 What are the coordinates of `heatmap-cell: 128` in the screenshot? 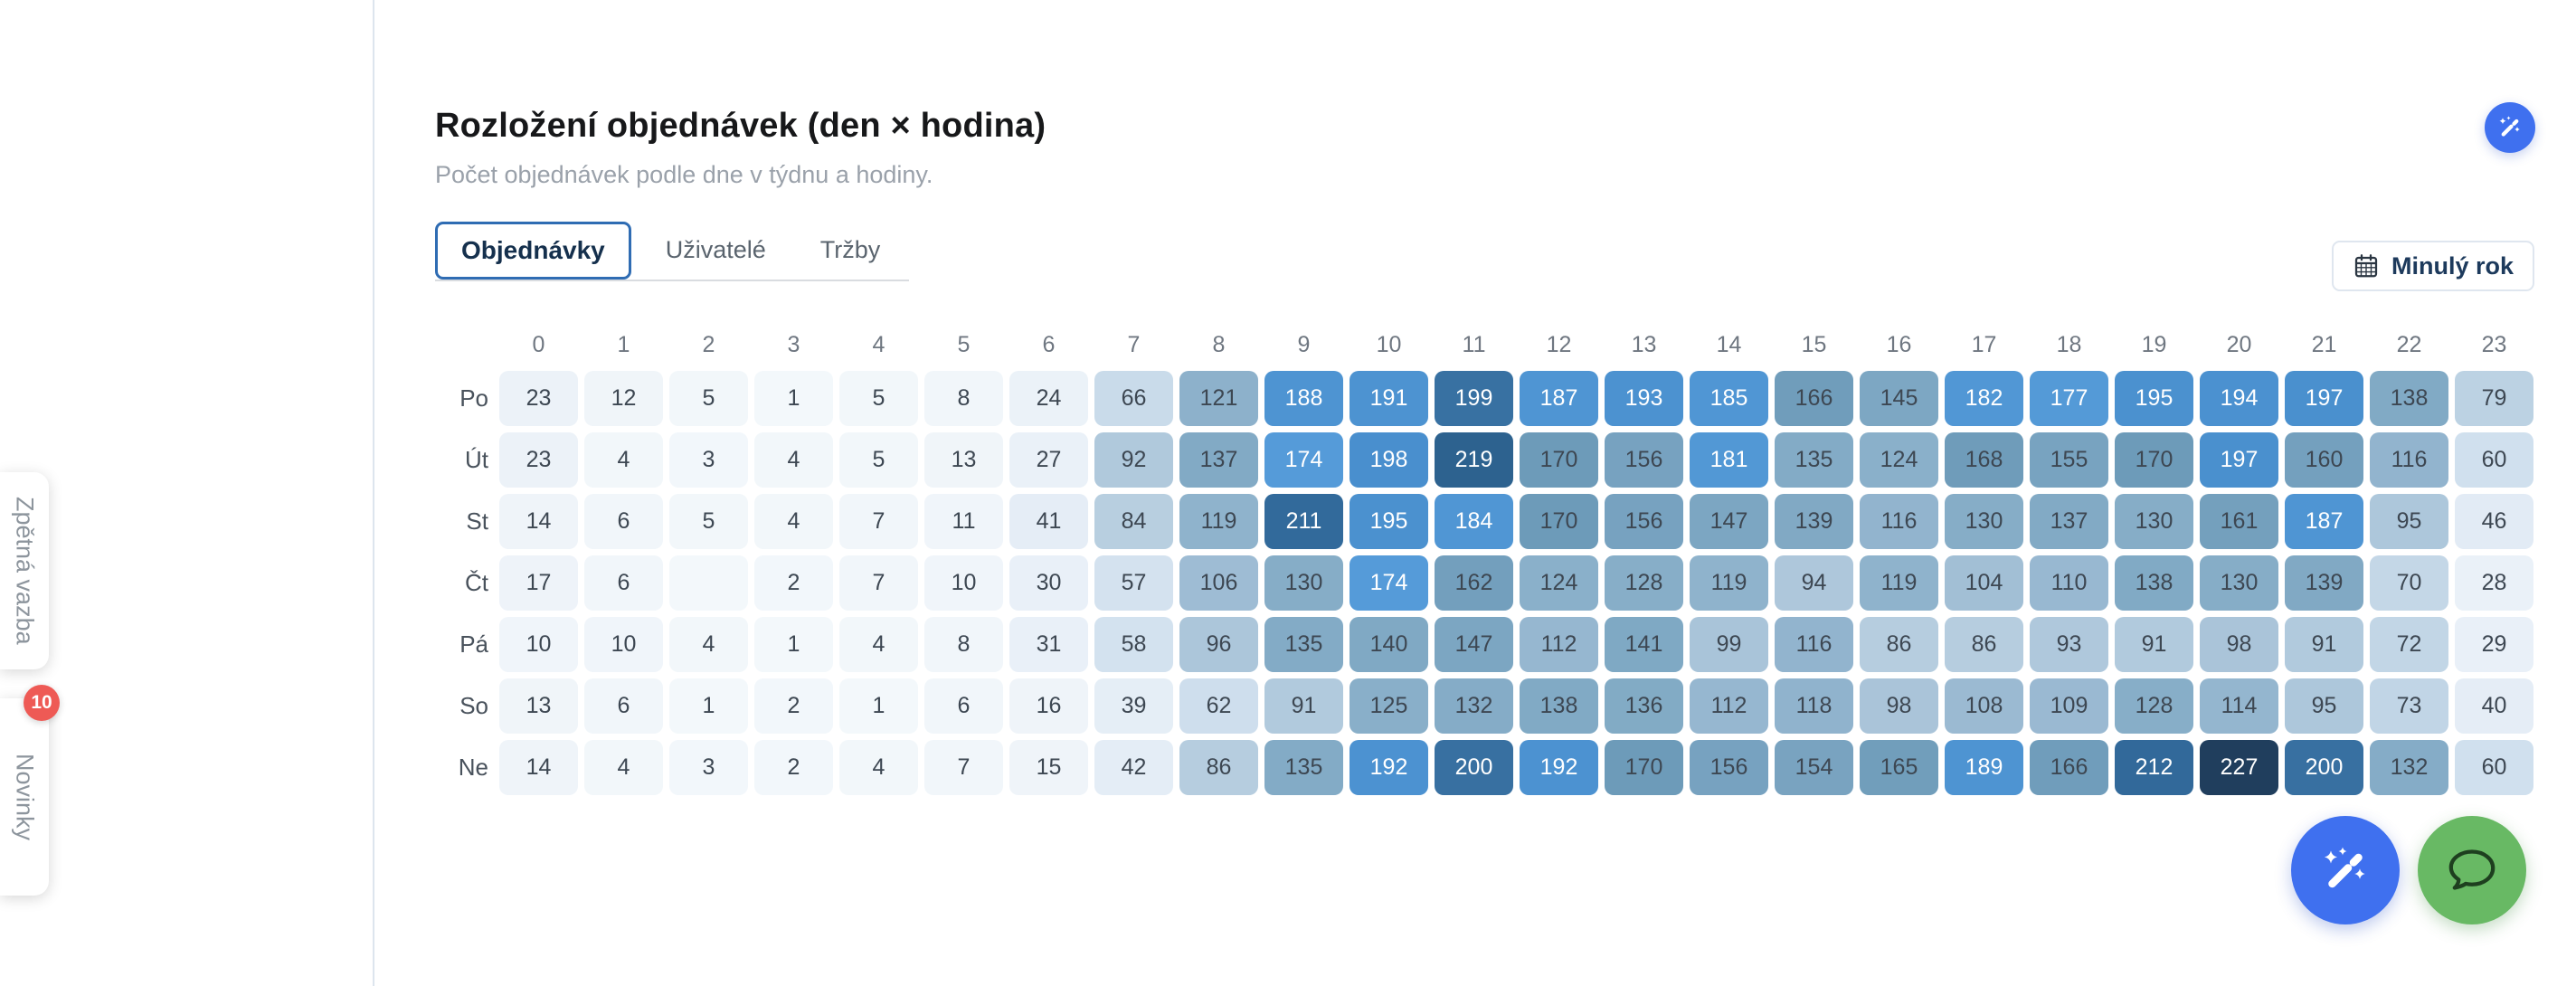 It's located at (1644, 583).